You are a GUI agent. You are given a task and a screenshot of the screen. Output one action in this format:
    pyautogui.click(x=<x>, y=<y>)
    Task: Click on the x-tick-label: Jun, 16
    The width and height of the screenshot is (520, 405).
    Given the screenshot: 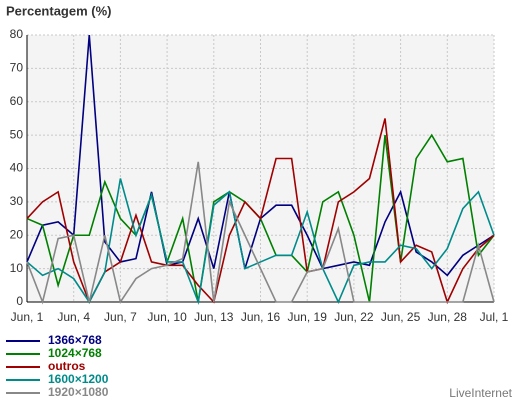 What is the action you would take?
    pyautogui.click(x=261, y=317)
    